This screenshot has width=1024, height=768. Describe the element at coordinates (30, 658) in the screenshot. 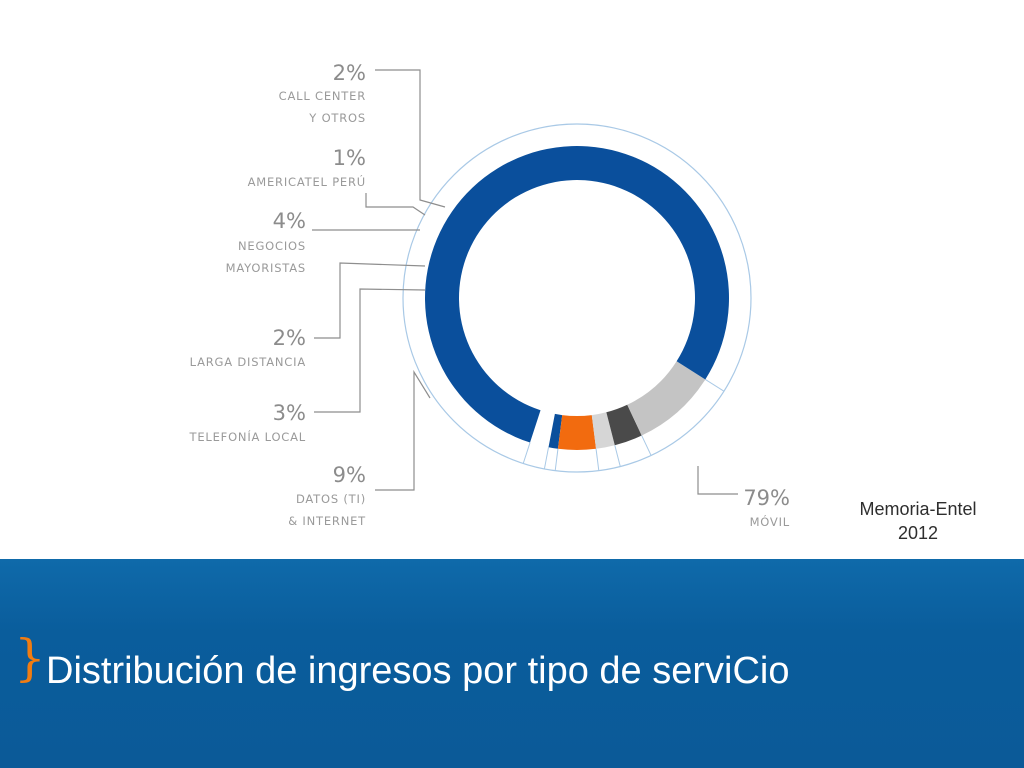

I see `brace-decoration: }` at that location.